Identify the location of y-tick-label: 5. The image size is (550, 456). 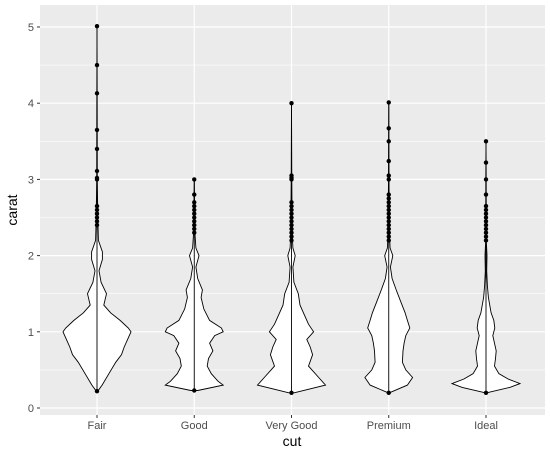
(31, 28).